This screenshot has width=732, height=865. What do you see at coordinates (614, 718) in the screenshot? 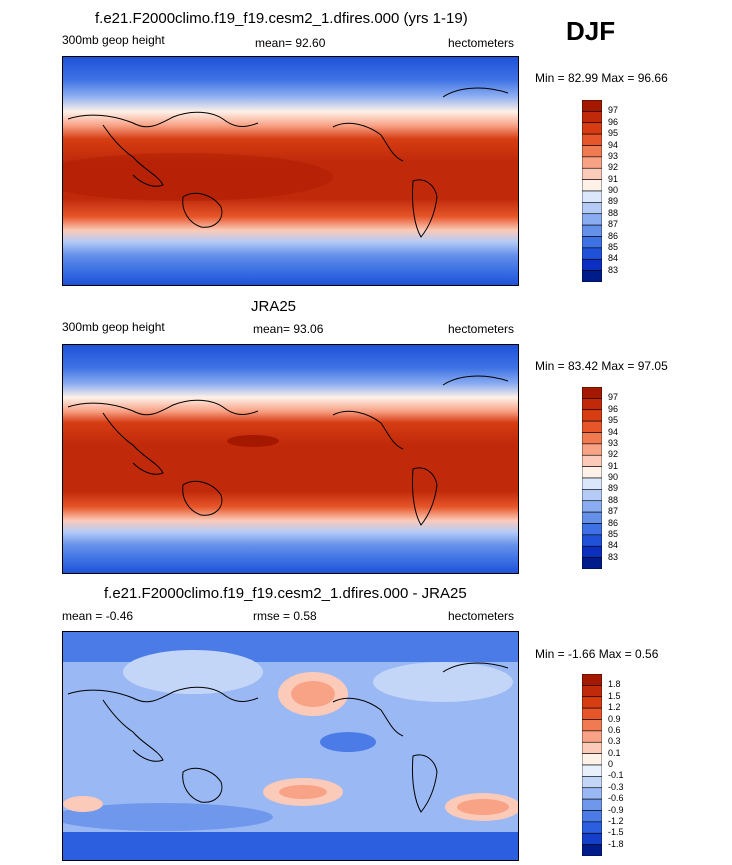
I see `colorbar-tick-label: 0.9` at bounding box center [614, 718].